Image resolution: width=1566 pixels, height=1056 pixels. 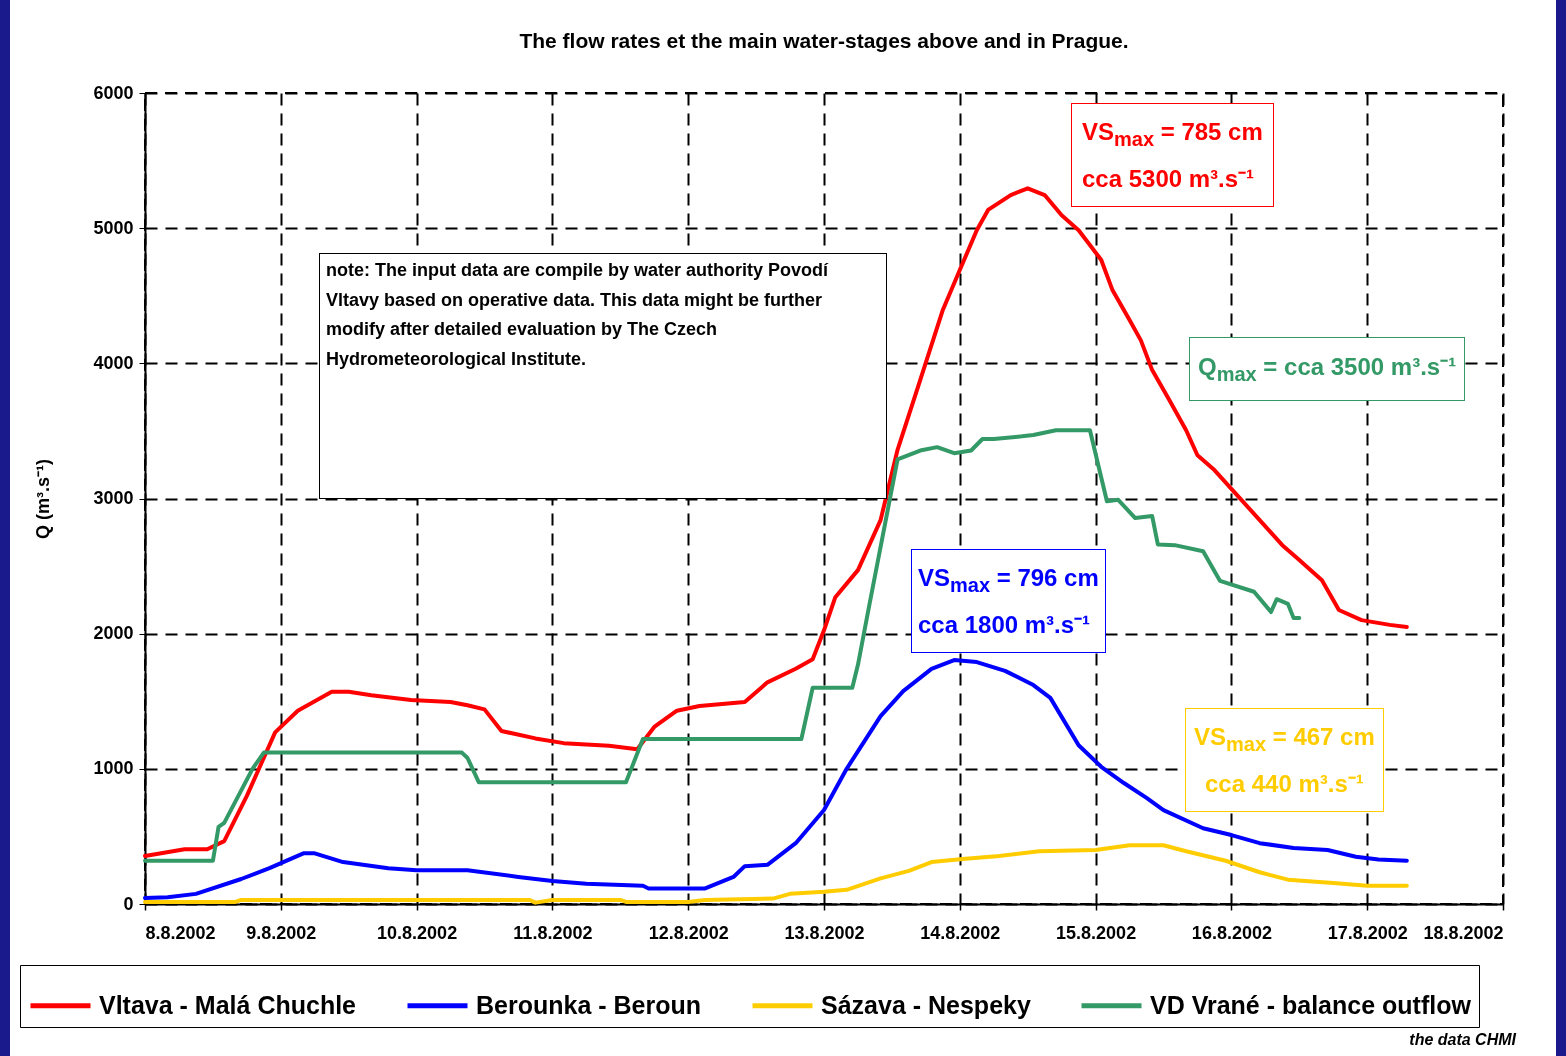 I want to click on chart-title: The flow rates et the main water-stages above and in Prague., so click(x=824, y=40).